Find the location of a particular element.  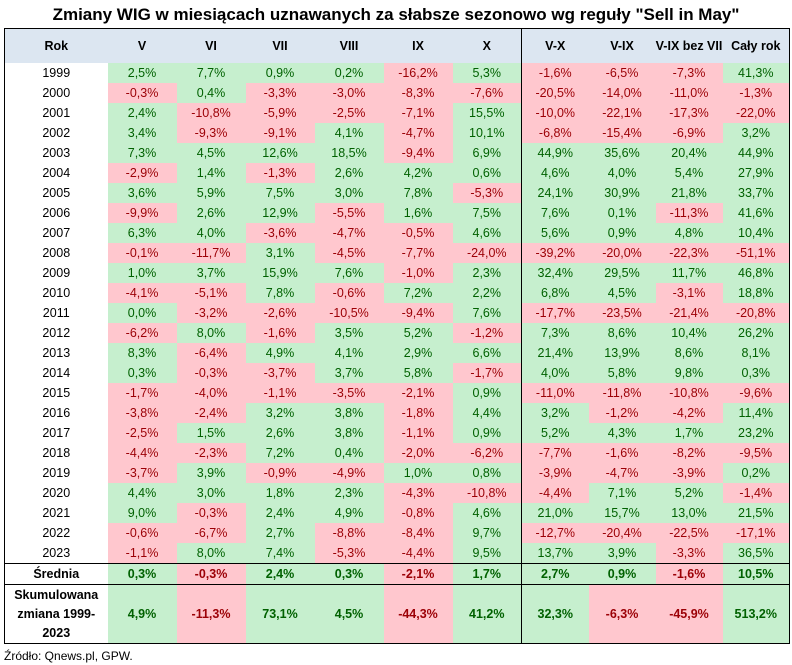

value-cell: 3,9% is located at coordinates (622, 553).